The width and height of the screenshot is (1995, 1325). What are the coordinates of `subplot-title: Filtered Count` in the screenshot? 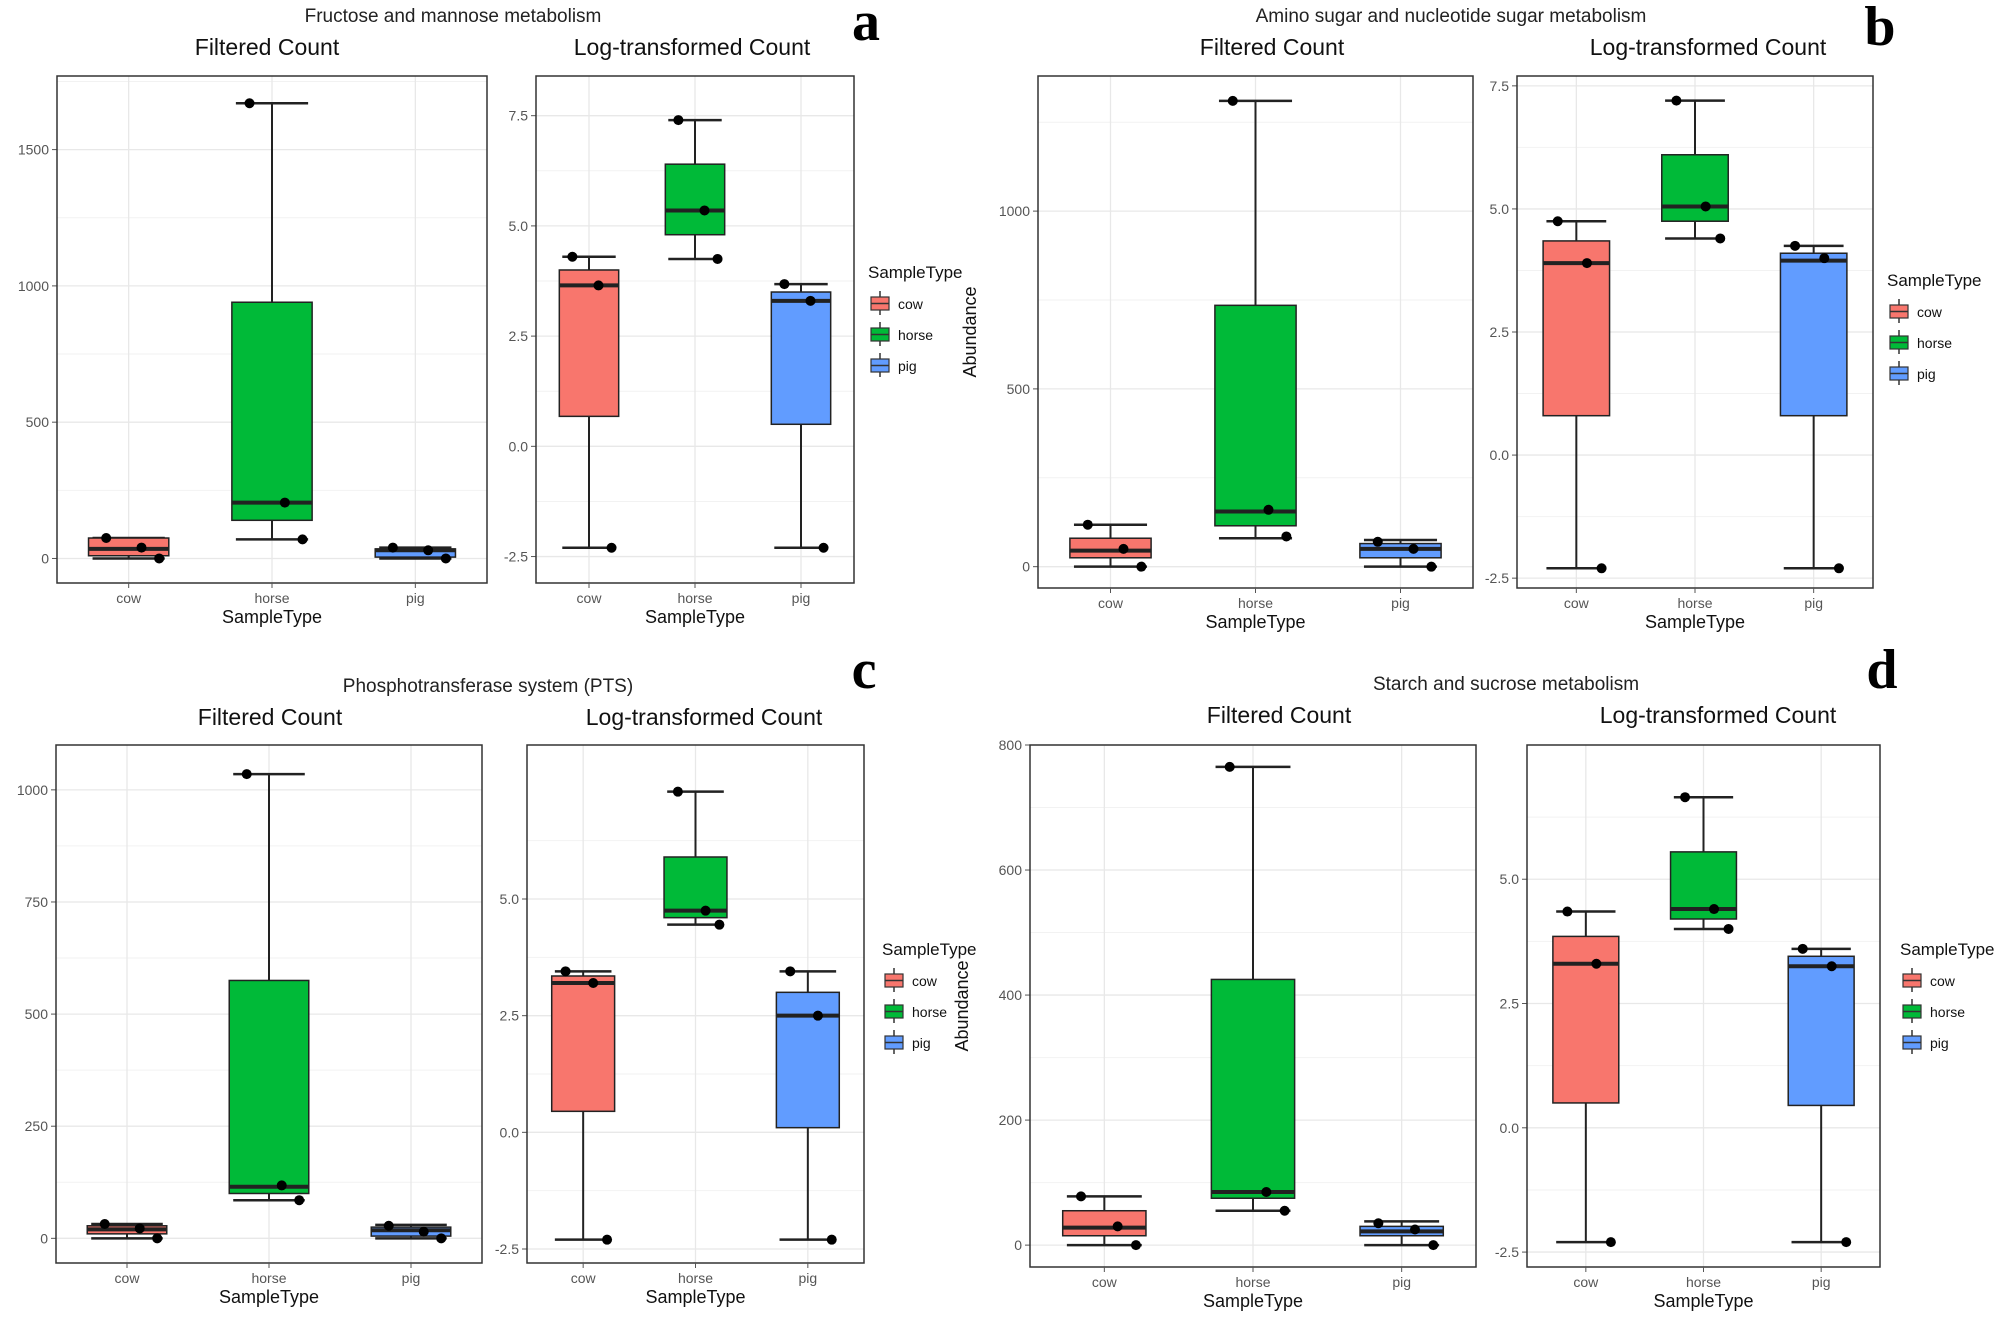 It's located at (1272, 47).